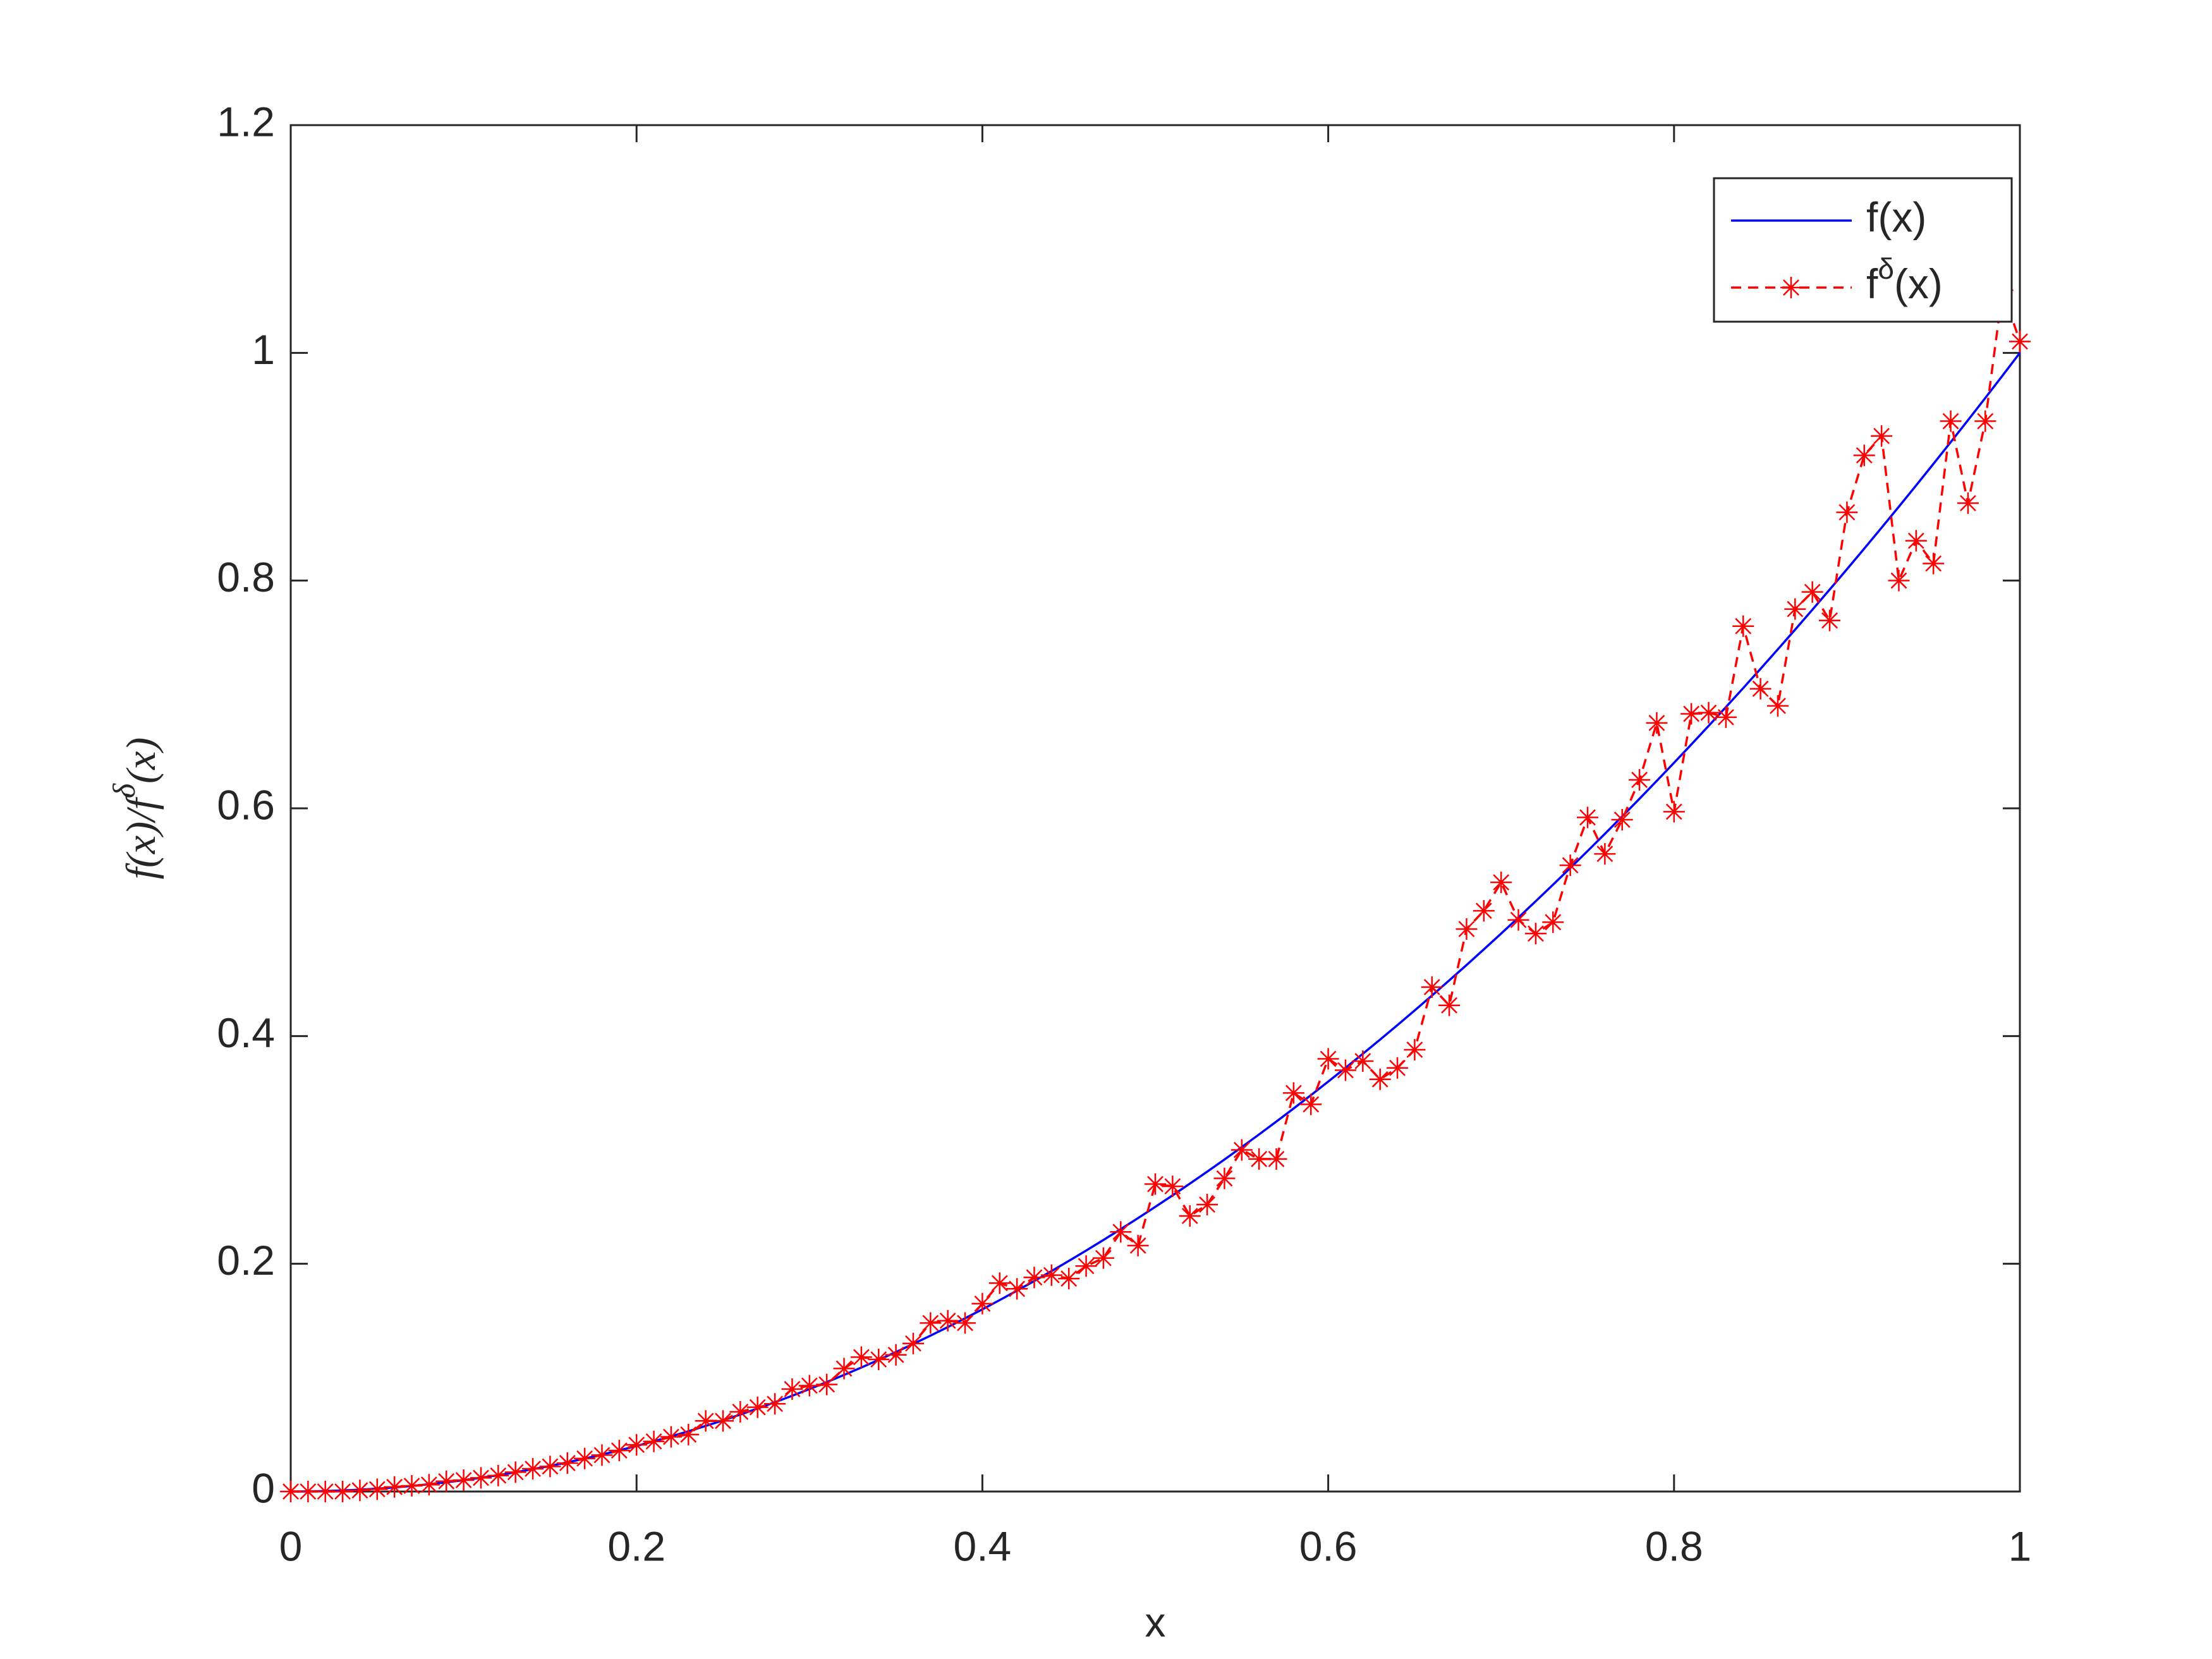 Image resolution: width=2212 pixels, height=1659 pixels. I want to click on x-tick-label: 0.2, so click(636, 1546).